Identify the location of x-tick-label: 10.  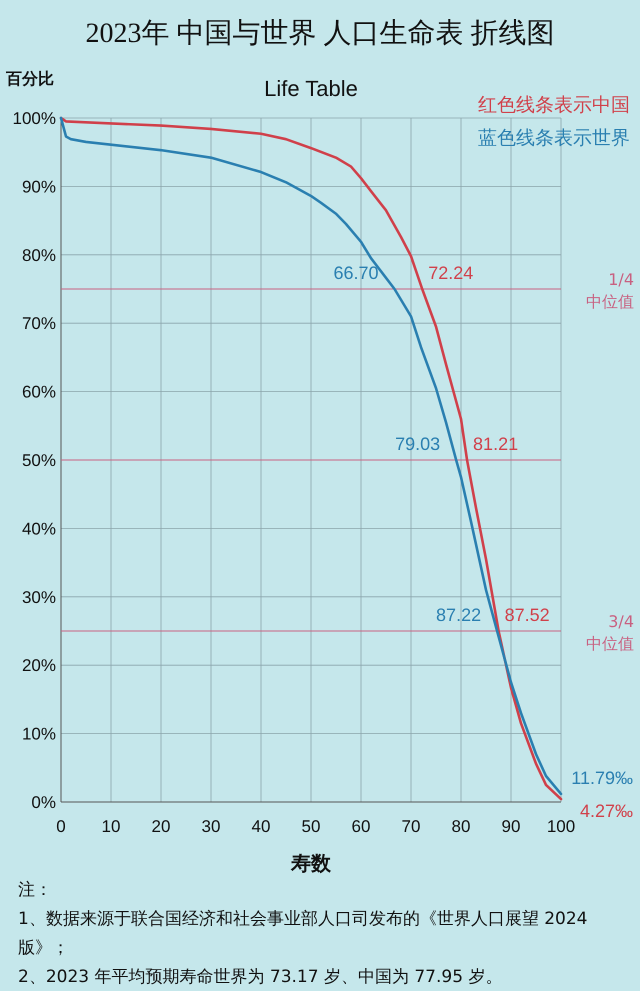
(111, 826).